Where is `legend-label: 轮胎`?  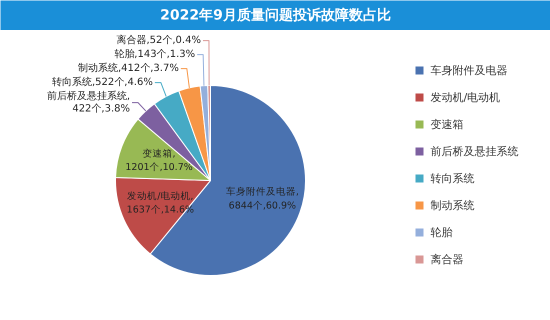
legend-label: 轮胎 is located at coordinates (441, 232).